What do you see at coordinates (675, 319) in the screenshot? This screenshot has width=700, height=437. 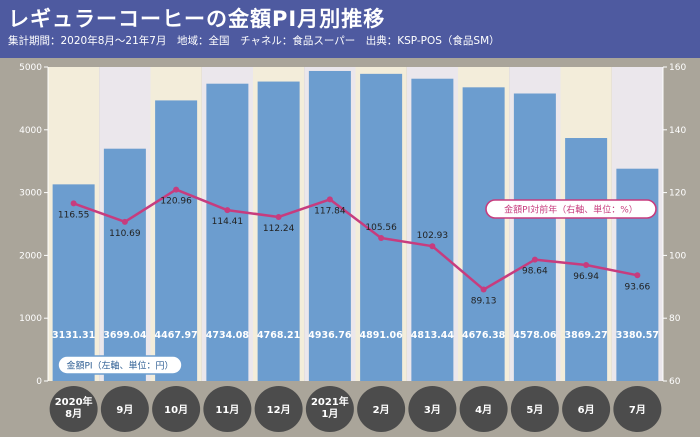 I see `right-tick-label: 80` at bounding box center [675, 319].